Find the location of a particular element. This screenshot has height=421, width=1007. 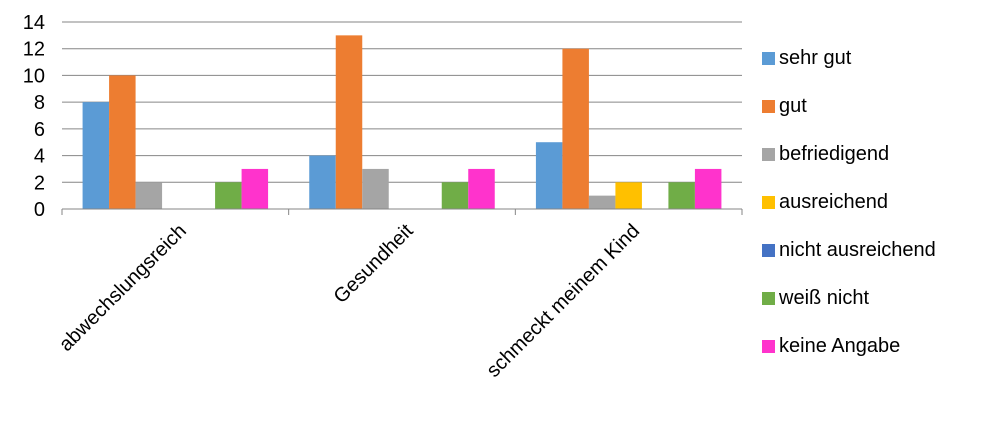

y-tick-label: 14 is located at coordinates (34, 23).